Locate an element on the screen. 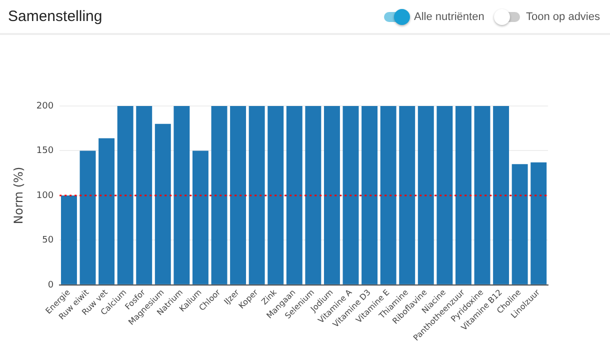 Image resolution: width=610 pixels, height=346 pixels. y-tick-label: 0 is located at coordinates (51, 285).